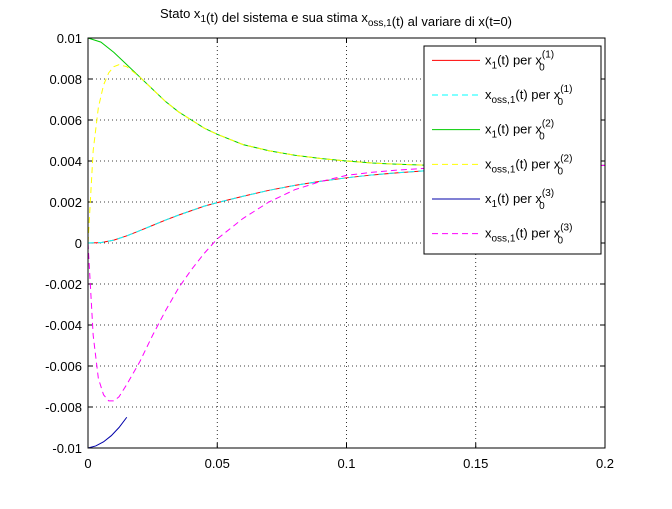  What do you see at coordinates (528, 165) in the screenshot?
I see `legend-label-xoss1-2: xoss,1(t) per x(2) 0` at bounding box center [528, 165].